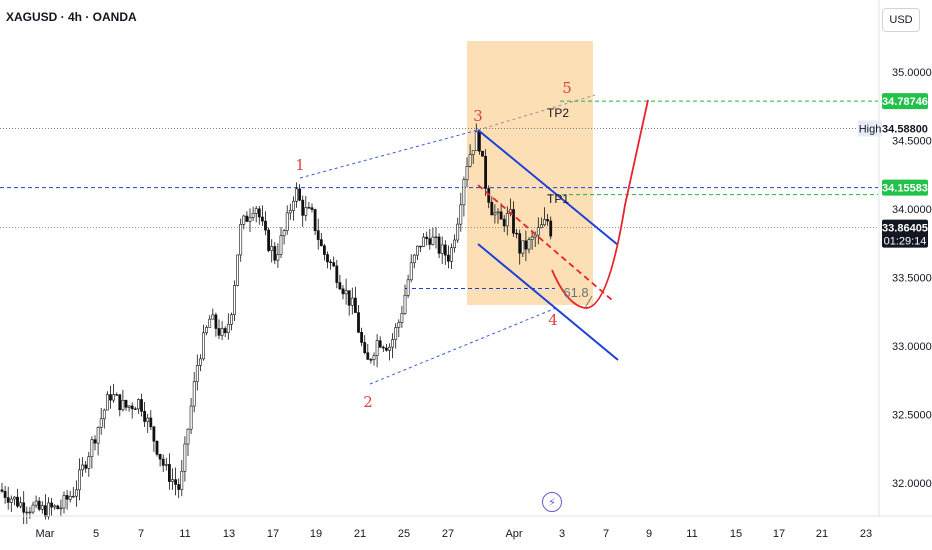 The height and width of the screenshot is (550, 932). What do you see at coordinates (448, 534) in the screenshot?
I see `x-tick-label: 27` at bounding box center [448, 534].